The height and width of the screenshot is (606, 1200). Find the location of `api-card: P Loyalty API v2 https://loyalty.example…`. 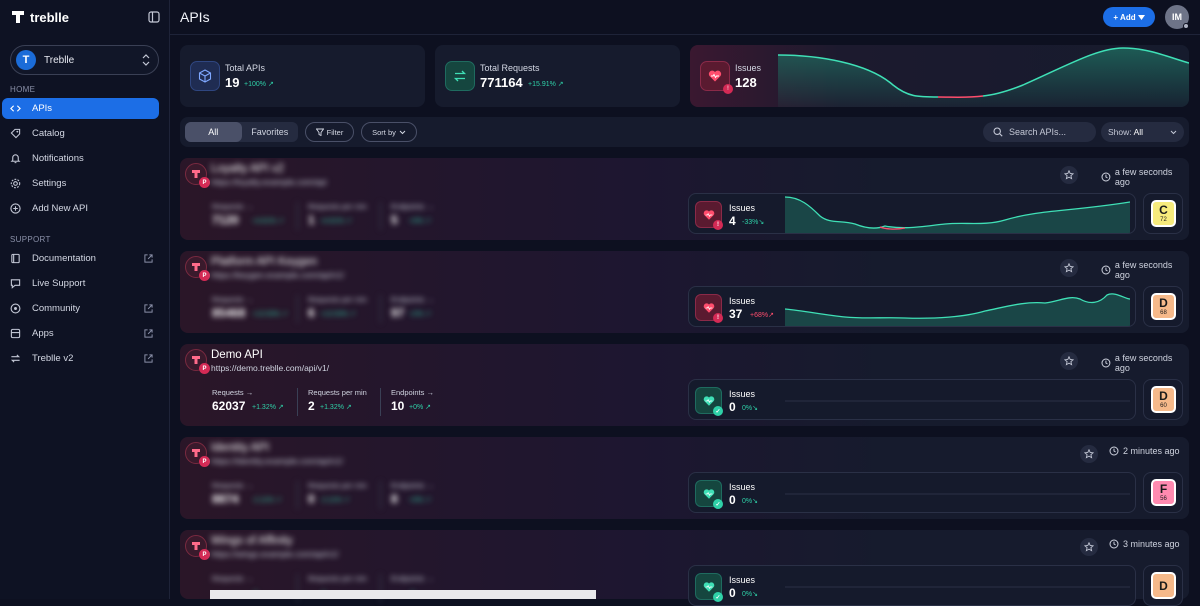

api-card: P Loyalty API v2 https://loyalty.example… is located at coordinates (684, 199).